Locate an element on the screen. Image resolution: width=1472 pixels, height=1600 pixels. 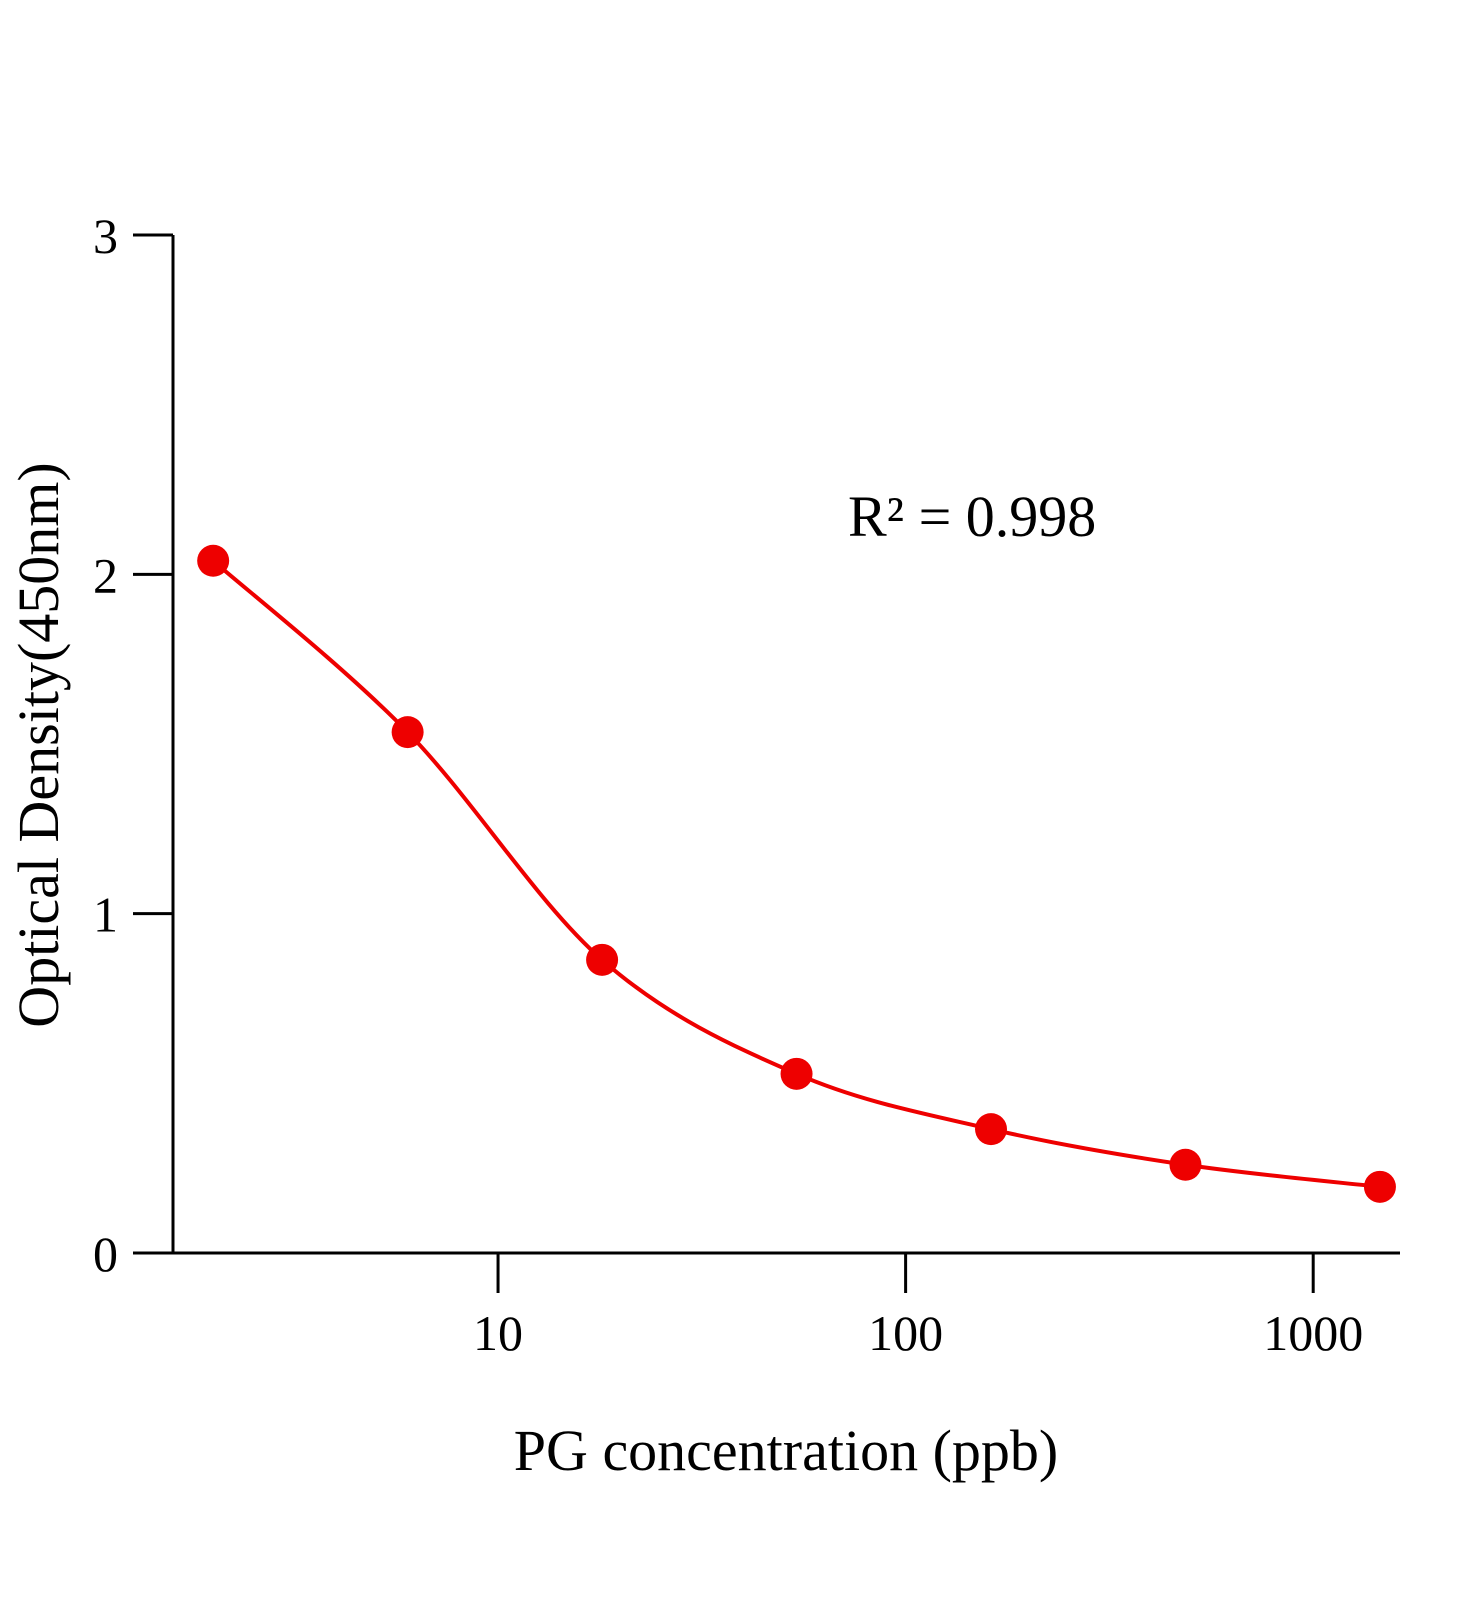
x-tick-label: 1000 is located at coordinates (1313, 1333).